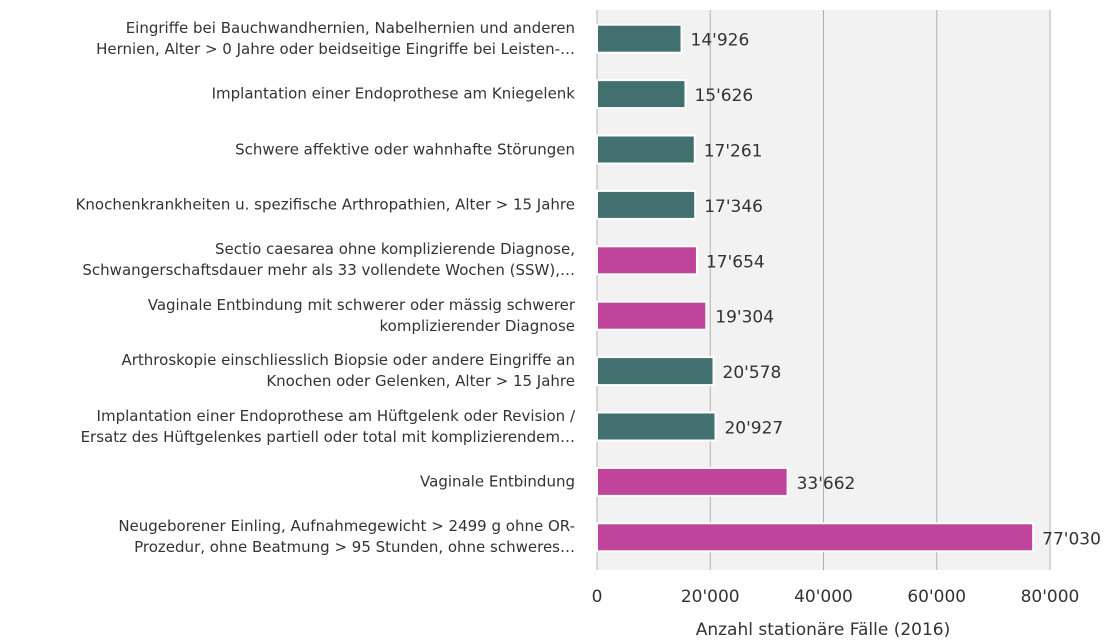 This screenshot has width=1113, height=641. I want to click on x-tick-label: 80'000, so click(1050, 597).